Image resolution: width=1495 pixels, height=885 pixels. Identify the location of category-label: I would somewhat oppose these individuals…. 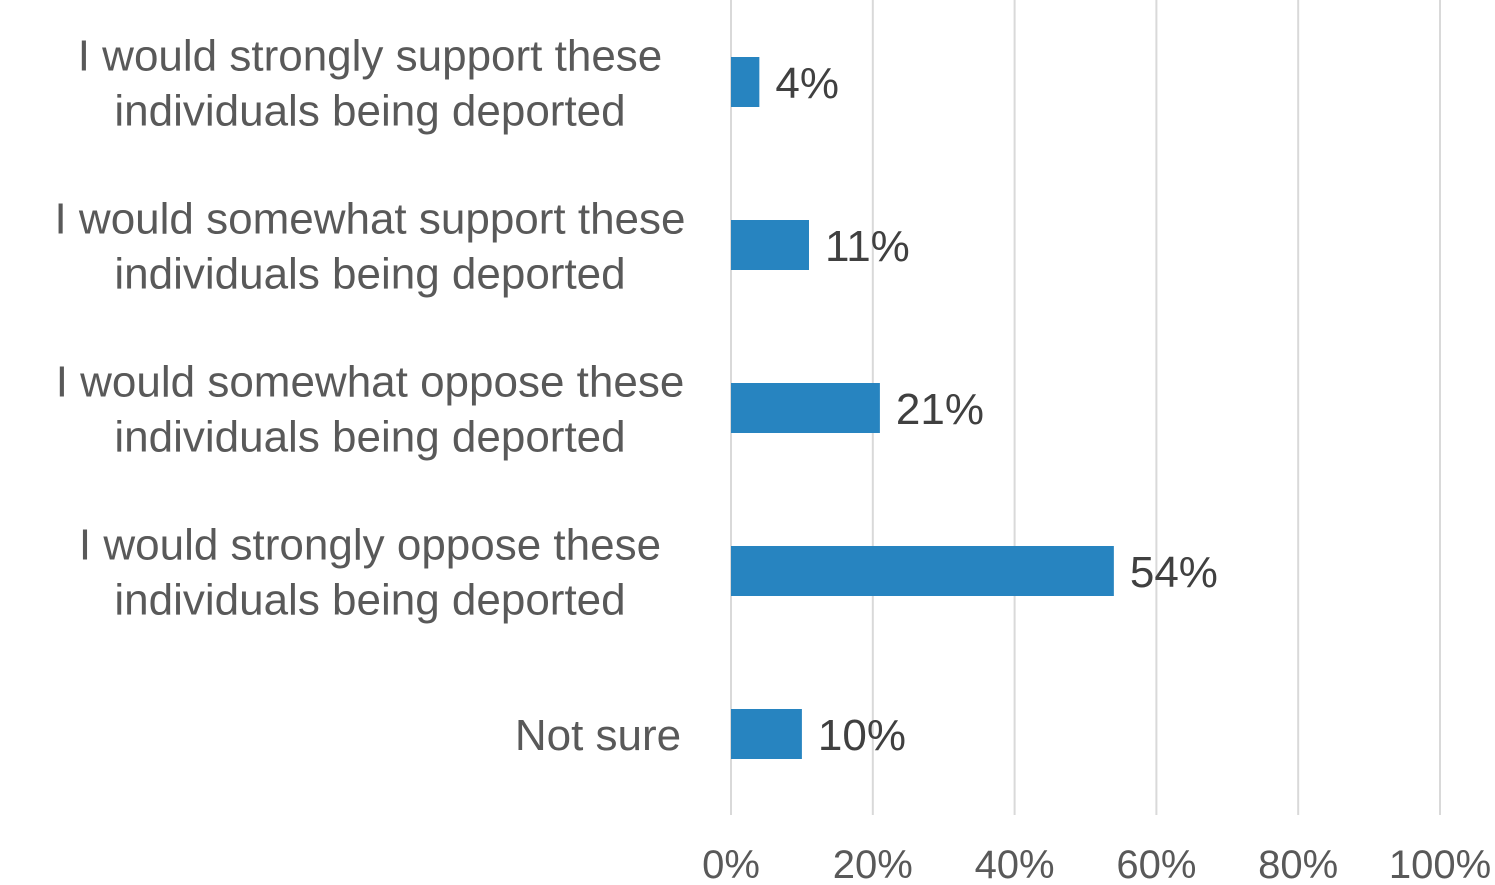
(370, 410).